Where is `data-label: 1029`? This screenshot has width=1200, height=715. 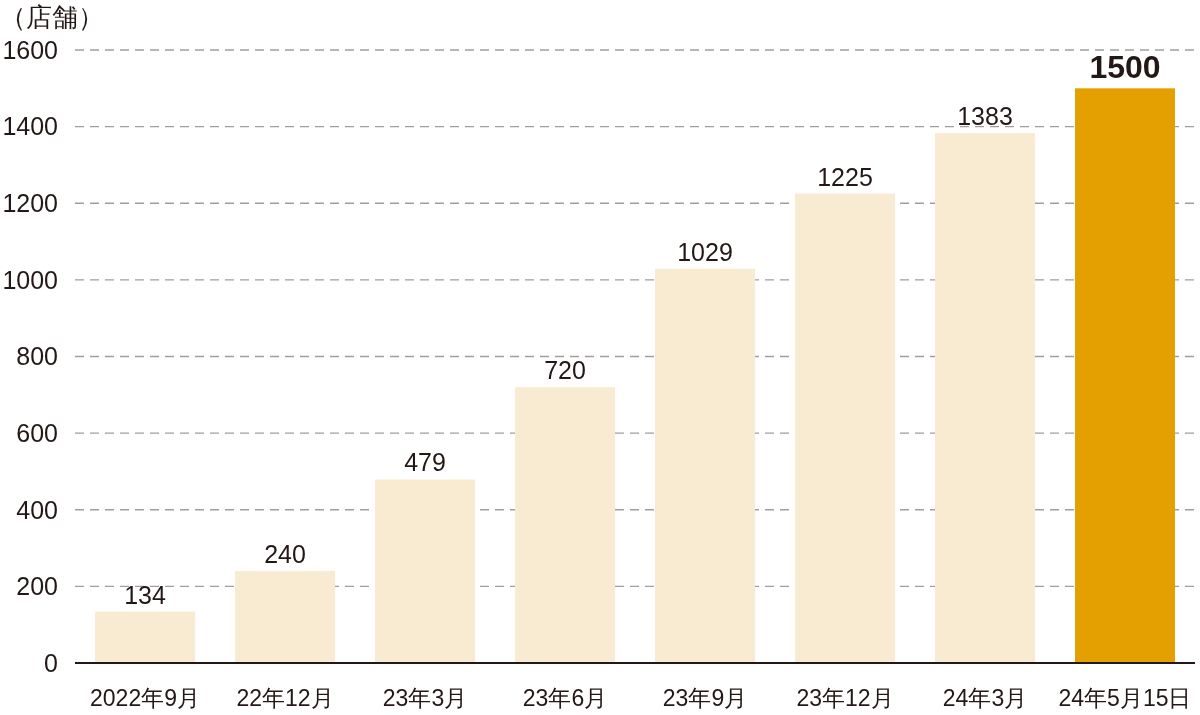
data-label: 1029 is located at coordinates (705, 251).